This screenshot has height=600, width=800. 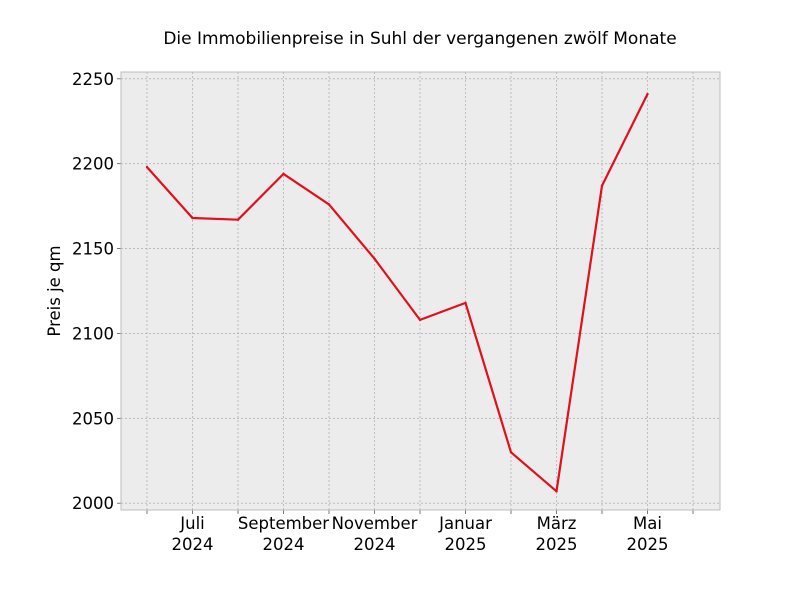 What do you see at coordinates (93, 249) in the screenshot?
I see `y-tick-label: 2150` at bounding box center [93, 249].